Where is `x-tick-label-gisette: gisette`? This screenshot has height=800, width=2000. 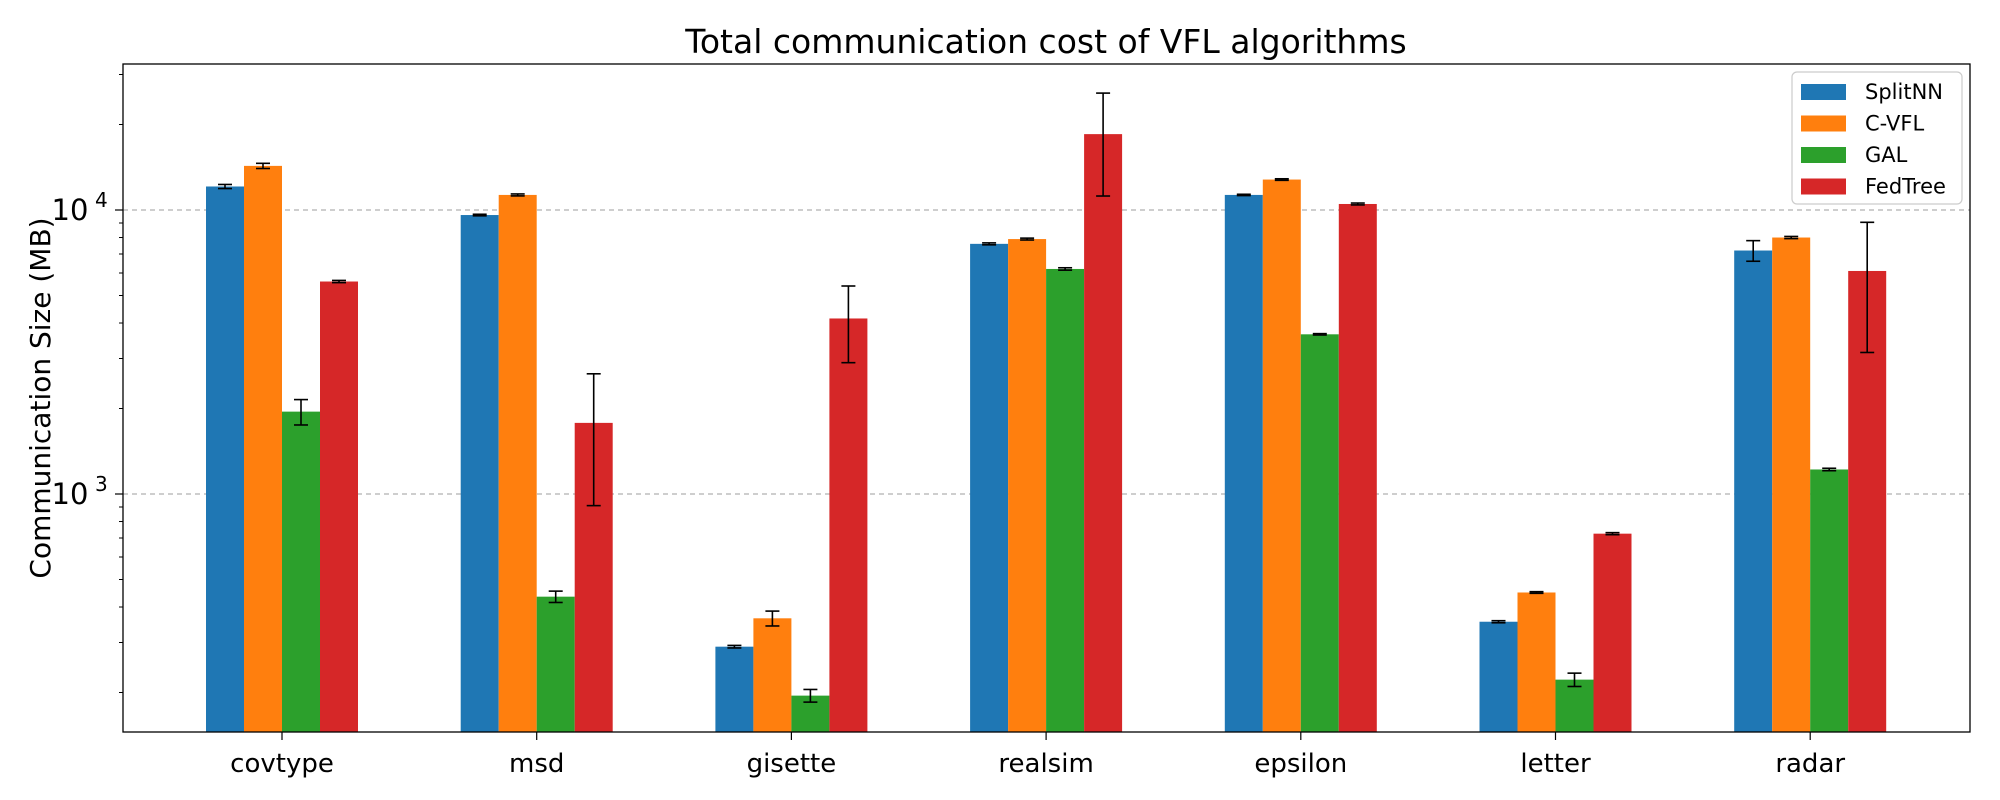 x-tick-label-gisette: gisette is located at coordinates (792, 764).